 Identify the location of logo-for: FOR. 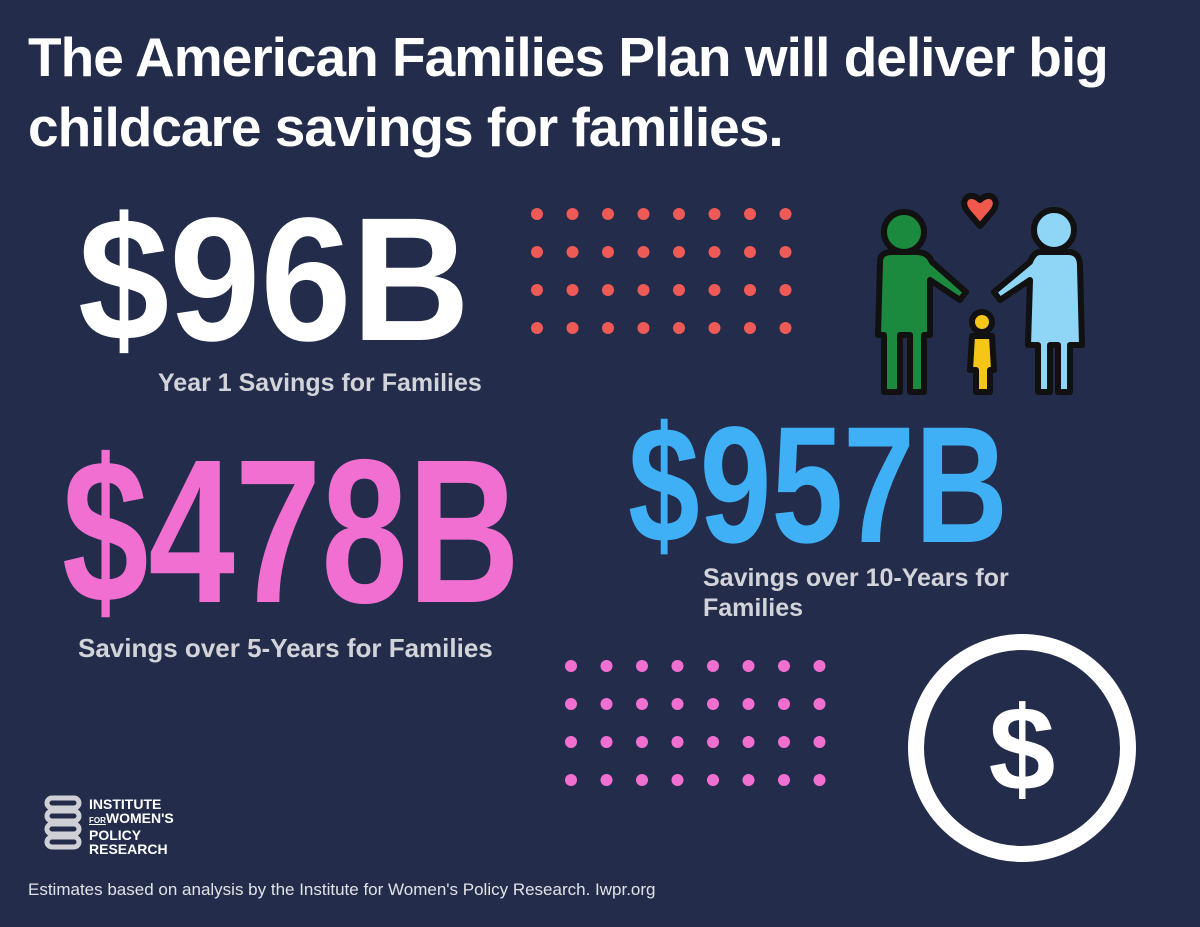
(97, 820).